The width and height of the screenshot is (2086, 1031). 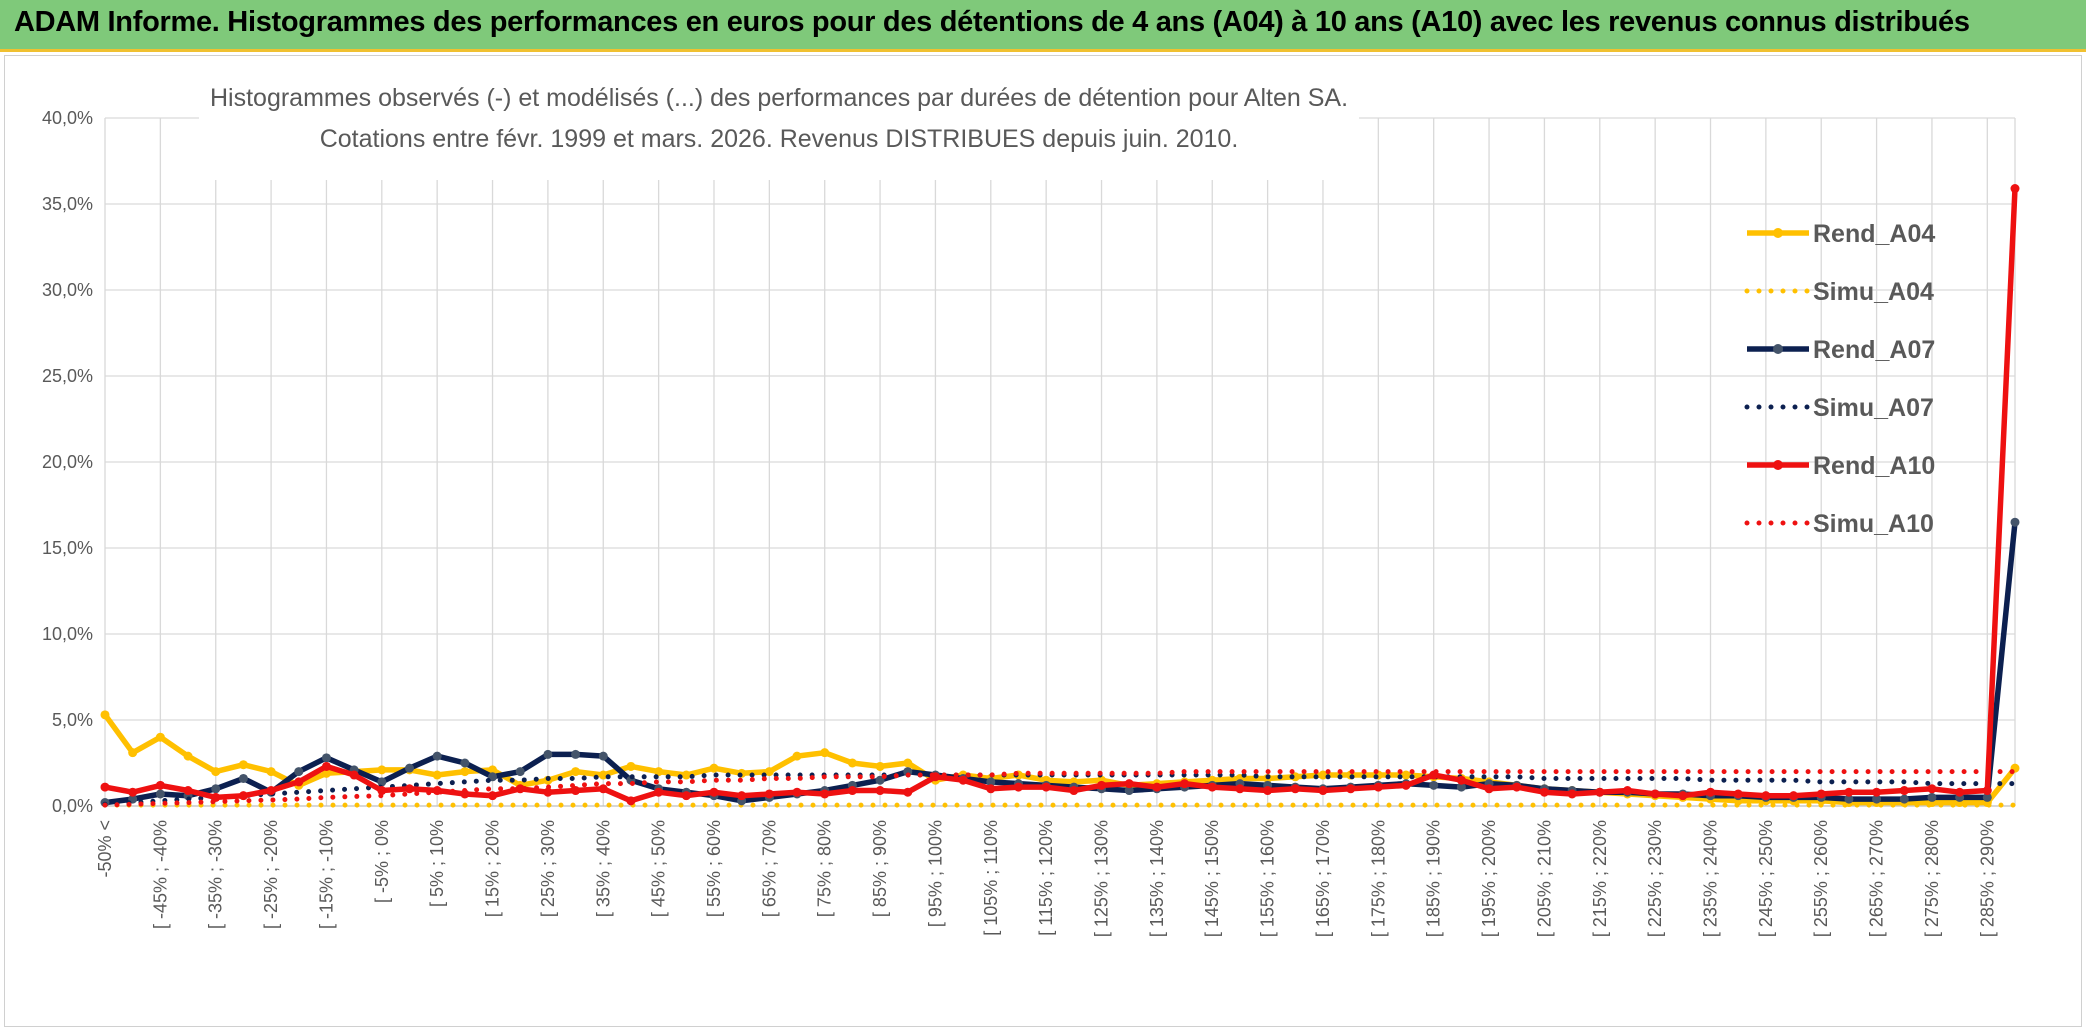 I want to click on x-tick-label: [ 215% ; 220%, so click(x=1600, y=878).